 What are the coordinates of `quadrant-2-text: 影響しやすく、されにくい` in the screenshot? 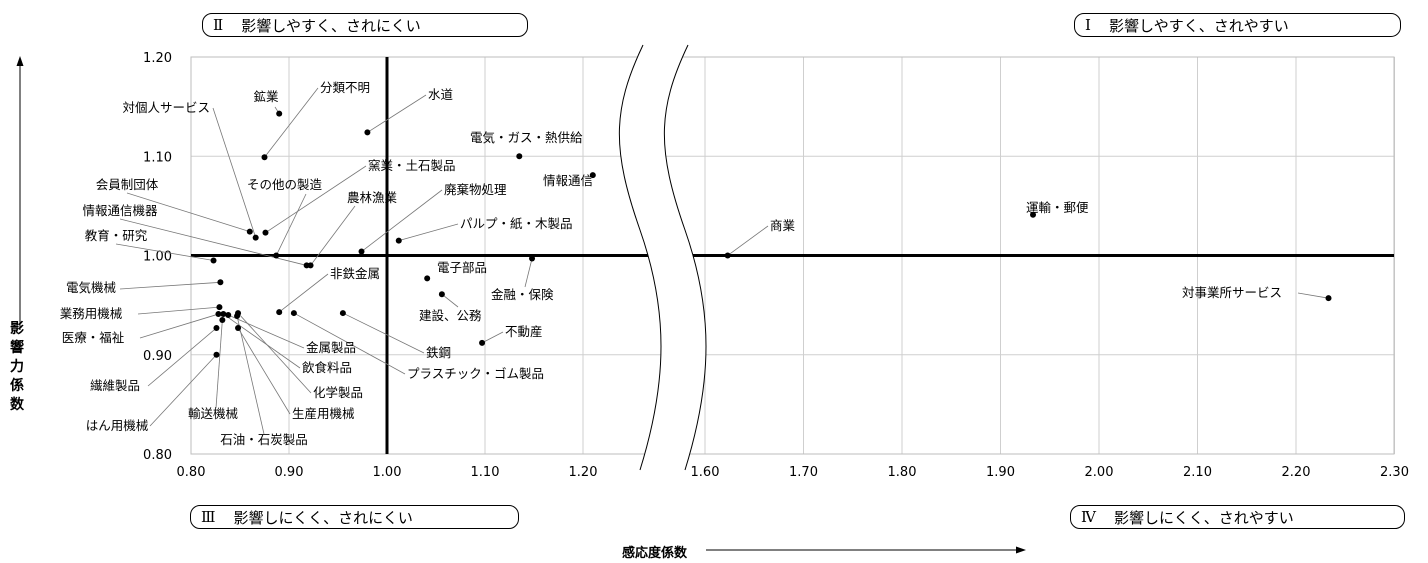 It's located at (331, 25).